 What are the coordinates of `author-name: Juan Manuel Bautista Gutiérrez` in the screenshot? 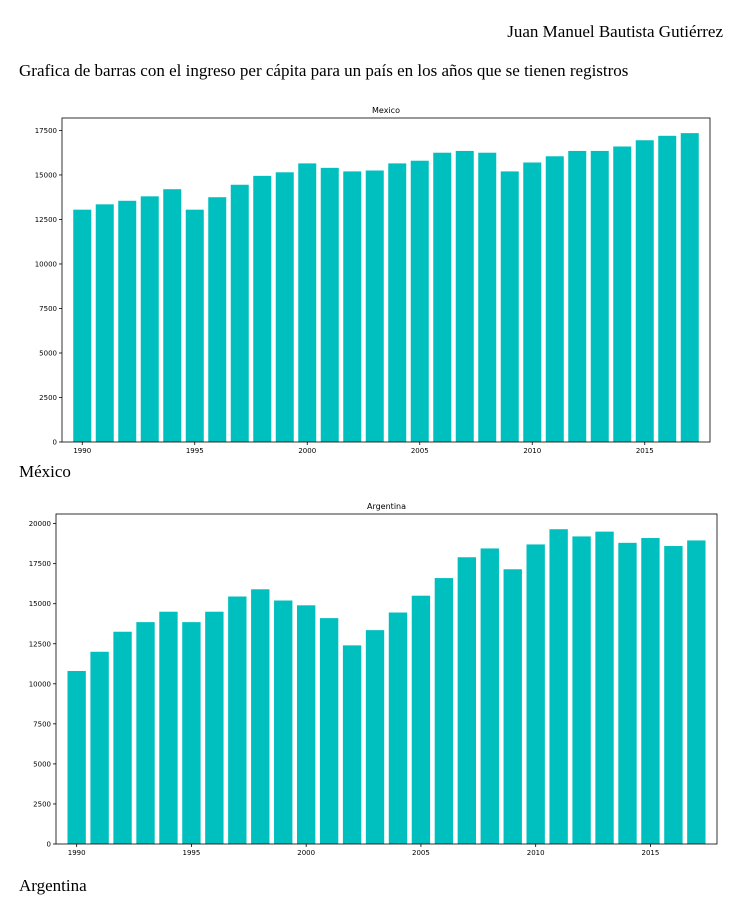 It's located at (615, 31).